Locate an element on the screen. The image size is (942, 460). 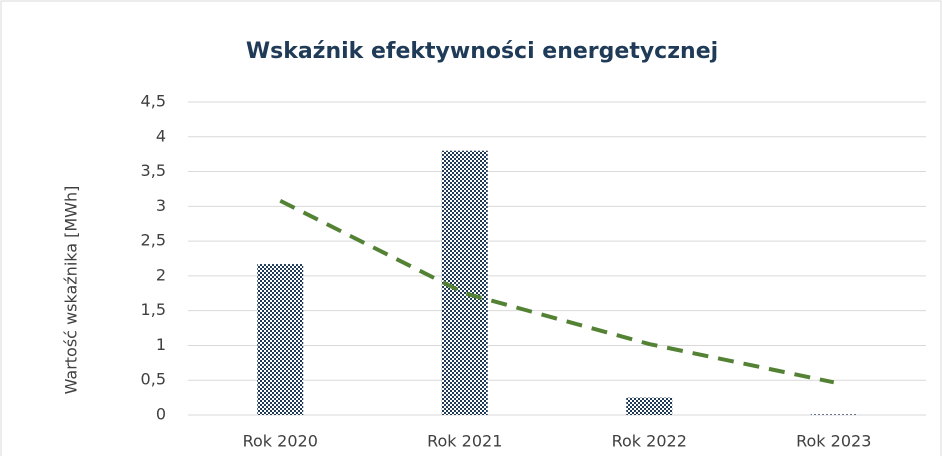
y-tick-label: 0,5 is located at coordinates (153, 379).